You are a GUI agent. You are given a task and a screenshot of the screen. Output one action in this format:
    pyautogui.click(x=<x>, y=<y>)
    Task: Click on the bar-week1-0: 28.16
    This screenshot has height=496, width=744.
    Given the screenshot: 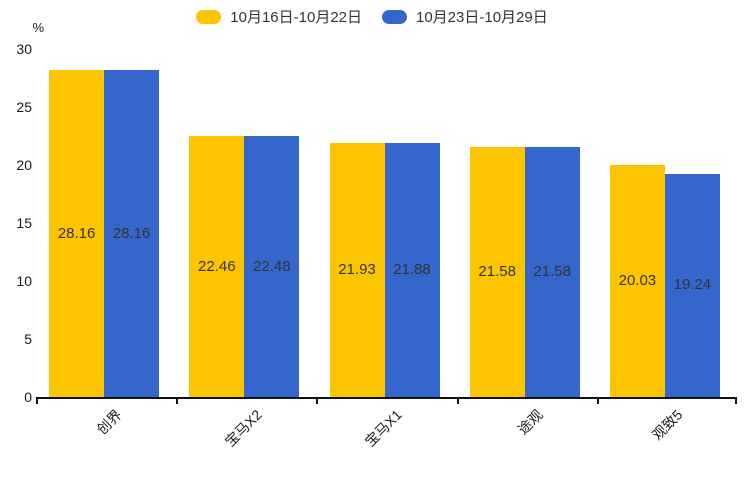 What is the action you would take?
    pyautogui.click(x=77, y=233)
    